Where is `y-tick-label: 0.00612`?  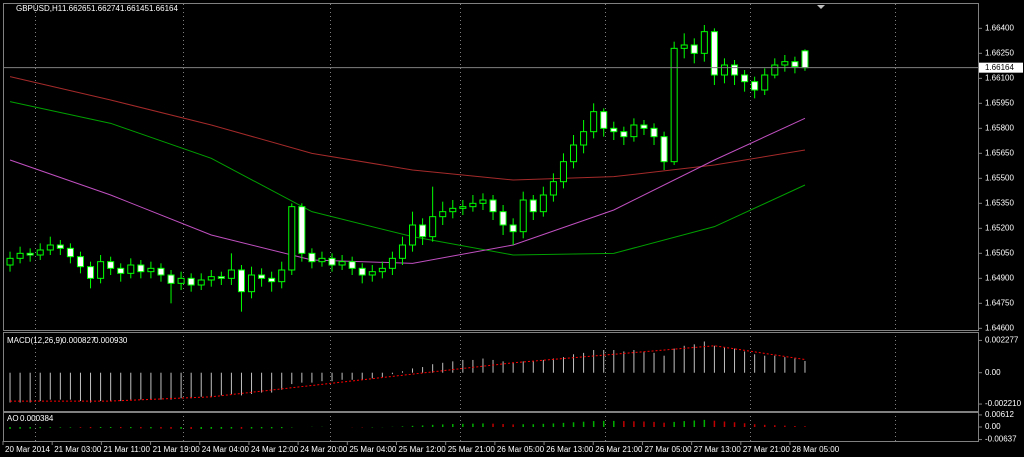
y-tick-label: 0.00612 is located at coordinates (999, 414).